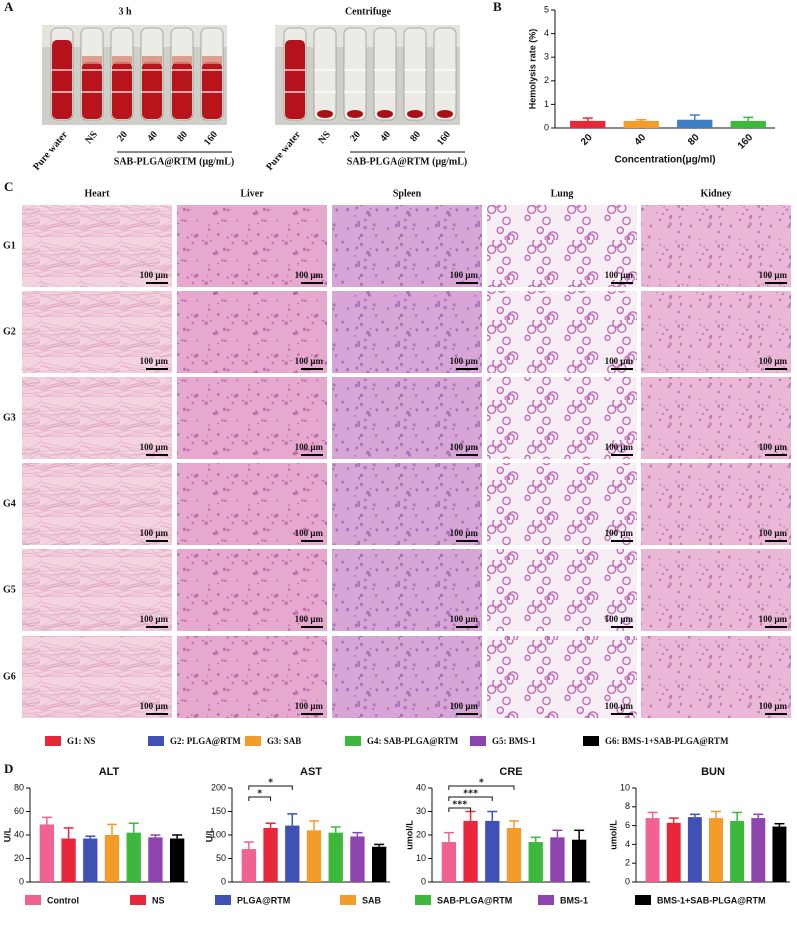 The height and width of the screenshot is (934, 797). What do you see at coordinates (546, 127) in the screenshot?
I see `y-tick-label: 0` at bounding box center [546, 127].